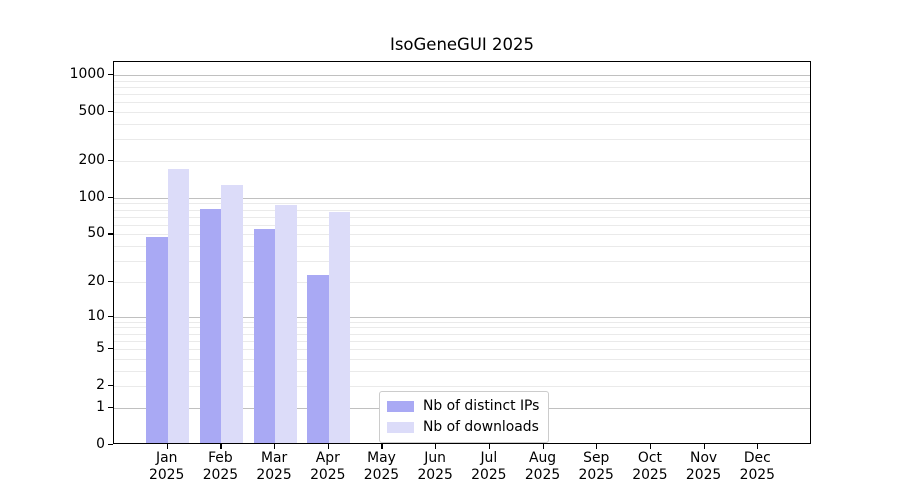 This screenshot has height=500, width=900. What do you see at coordinates (596, 466) in the screenshot?
I see `x-tick-label-sep: Sep 2025` at bounding box center [596, 466].